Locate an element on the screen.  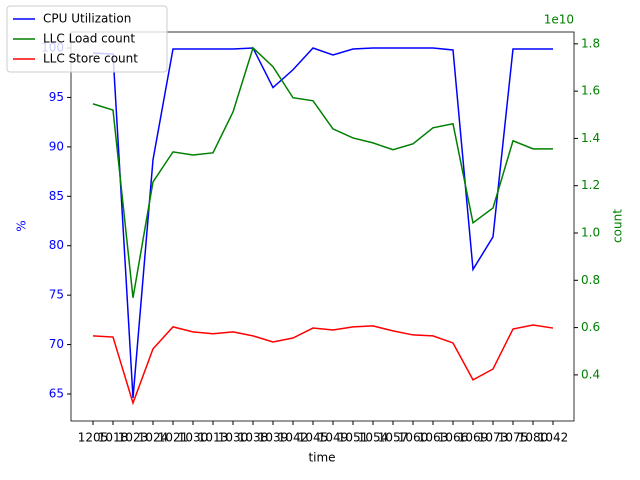
legend-label: CPU Utilization is located at coordinates (87, 19).